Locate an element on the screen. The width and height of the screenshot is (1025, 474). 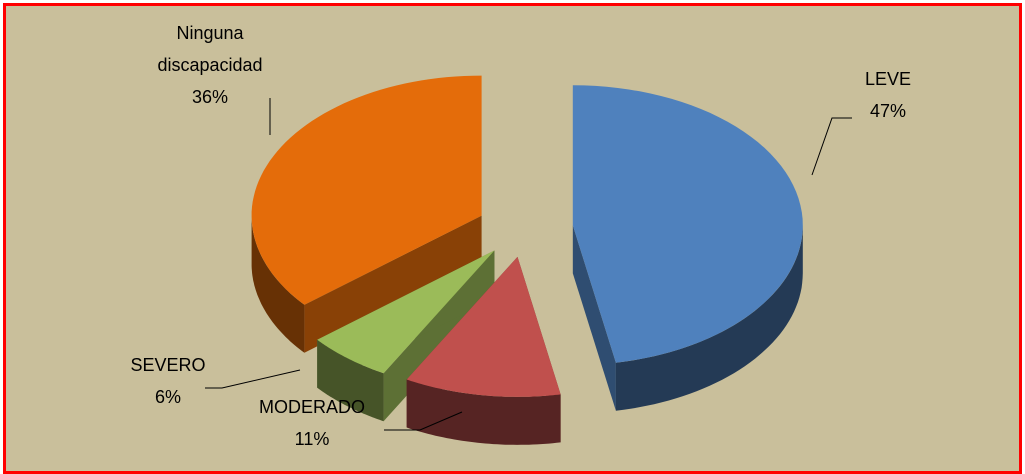
slice-value-label: 47% is located at coordinates (888, 111).